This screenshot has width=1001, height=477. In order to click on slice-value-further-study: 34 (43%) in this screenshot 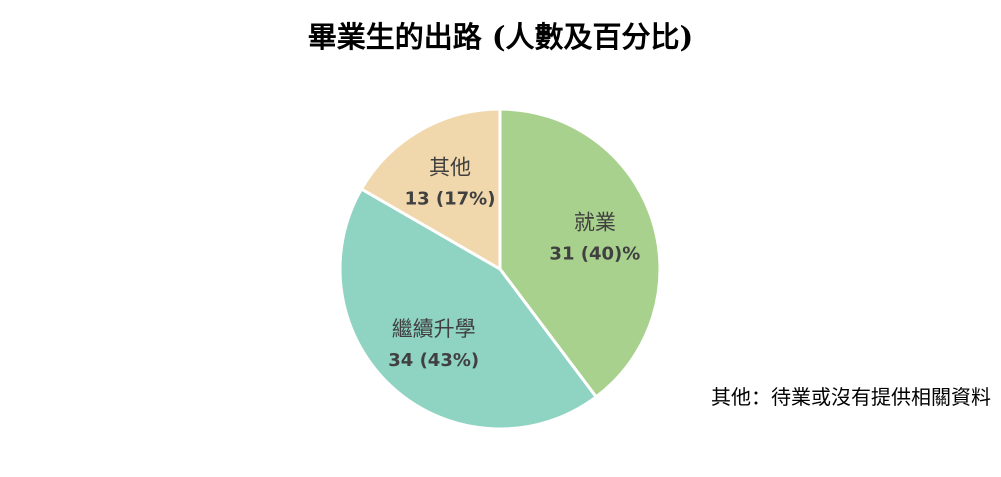, I will do `click(433, 360)`.